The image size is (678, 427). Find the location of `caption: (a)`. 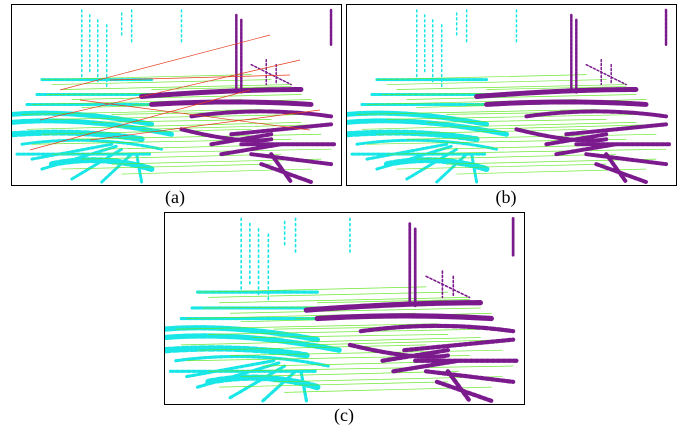

caption: (a) is located at coordinates (175, 197).